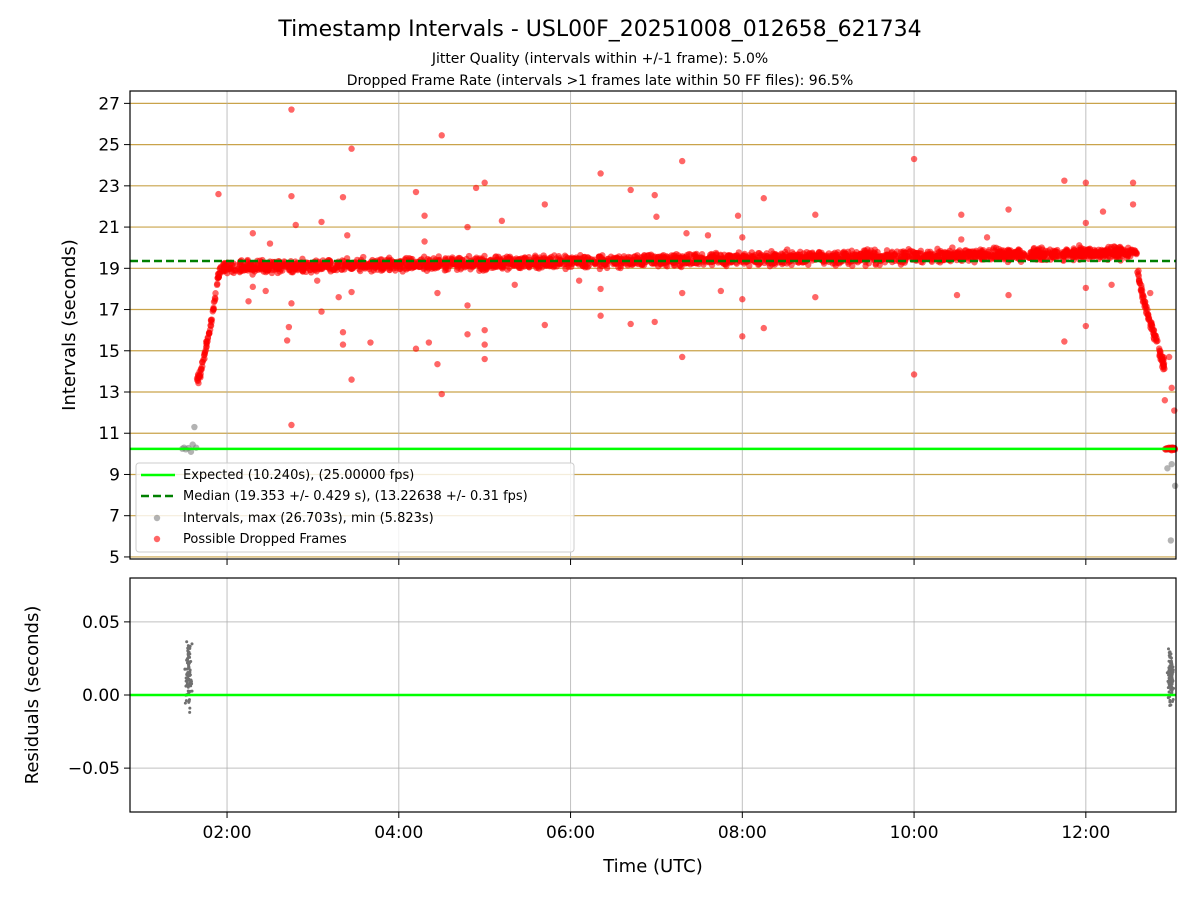 Image resolution: width=1200 pixels, height=900 pixels. Describe the element at coordinates (398, 833) in the screenshot. I see `x-tick-label: 04:00` at that location.